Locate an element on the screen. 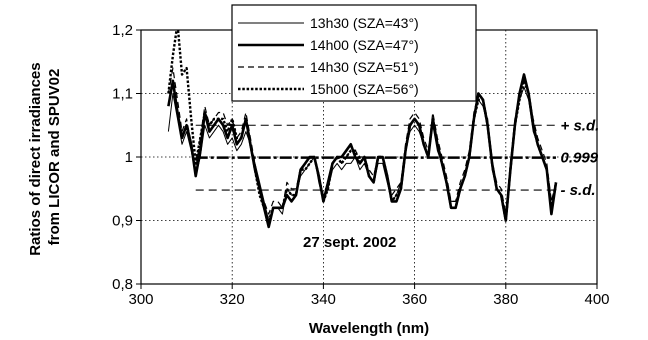 The height and width of the screenshot is (340, 648). date-annotation: 27 sept. 2002 is located at coordinates (349, 242).